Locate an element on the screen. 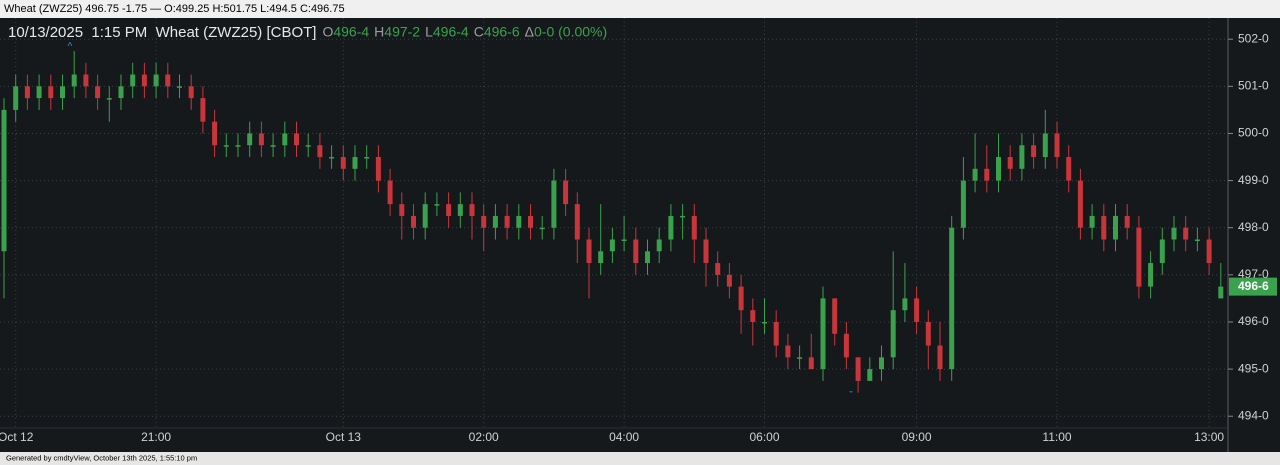 The image size is (1280, 465). y-tick-label: 495-0 is located at coordinates (1253, 368).